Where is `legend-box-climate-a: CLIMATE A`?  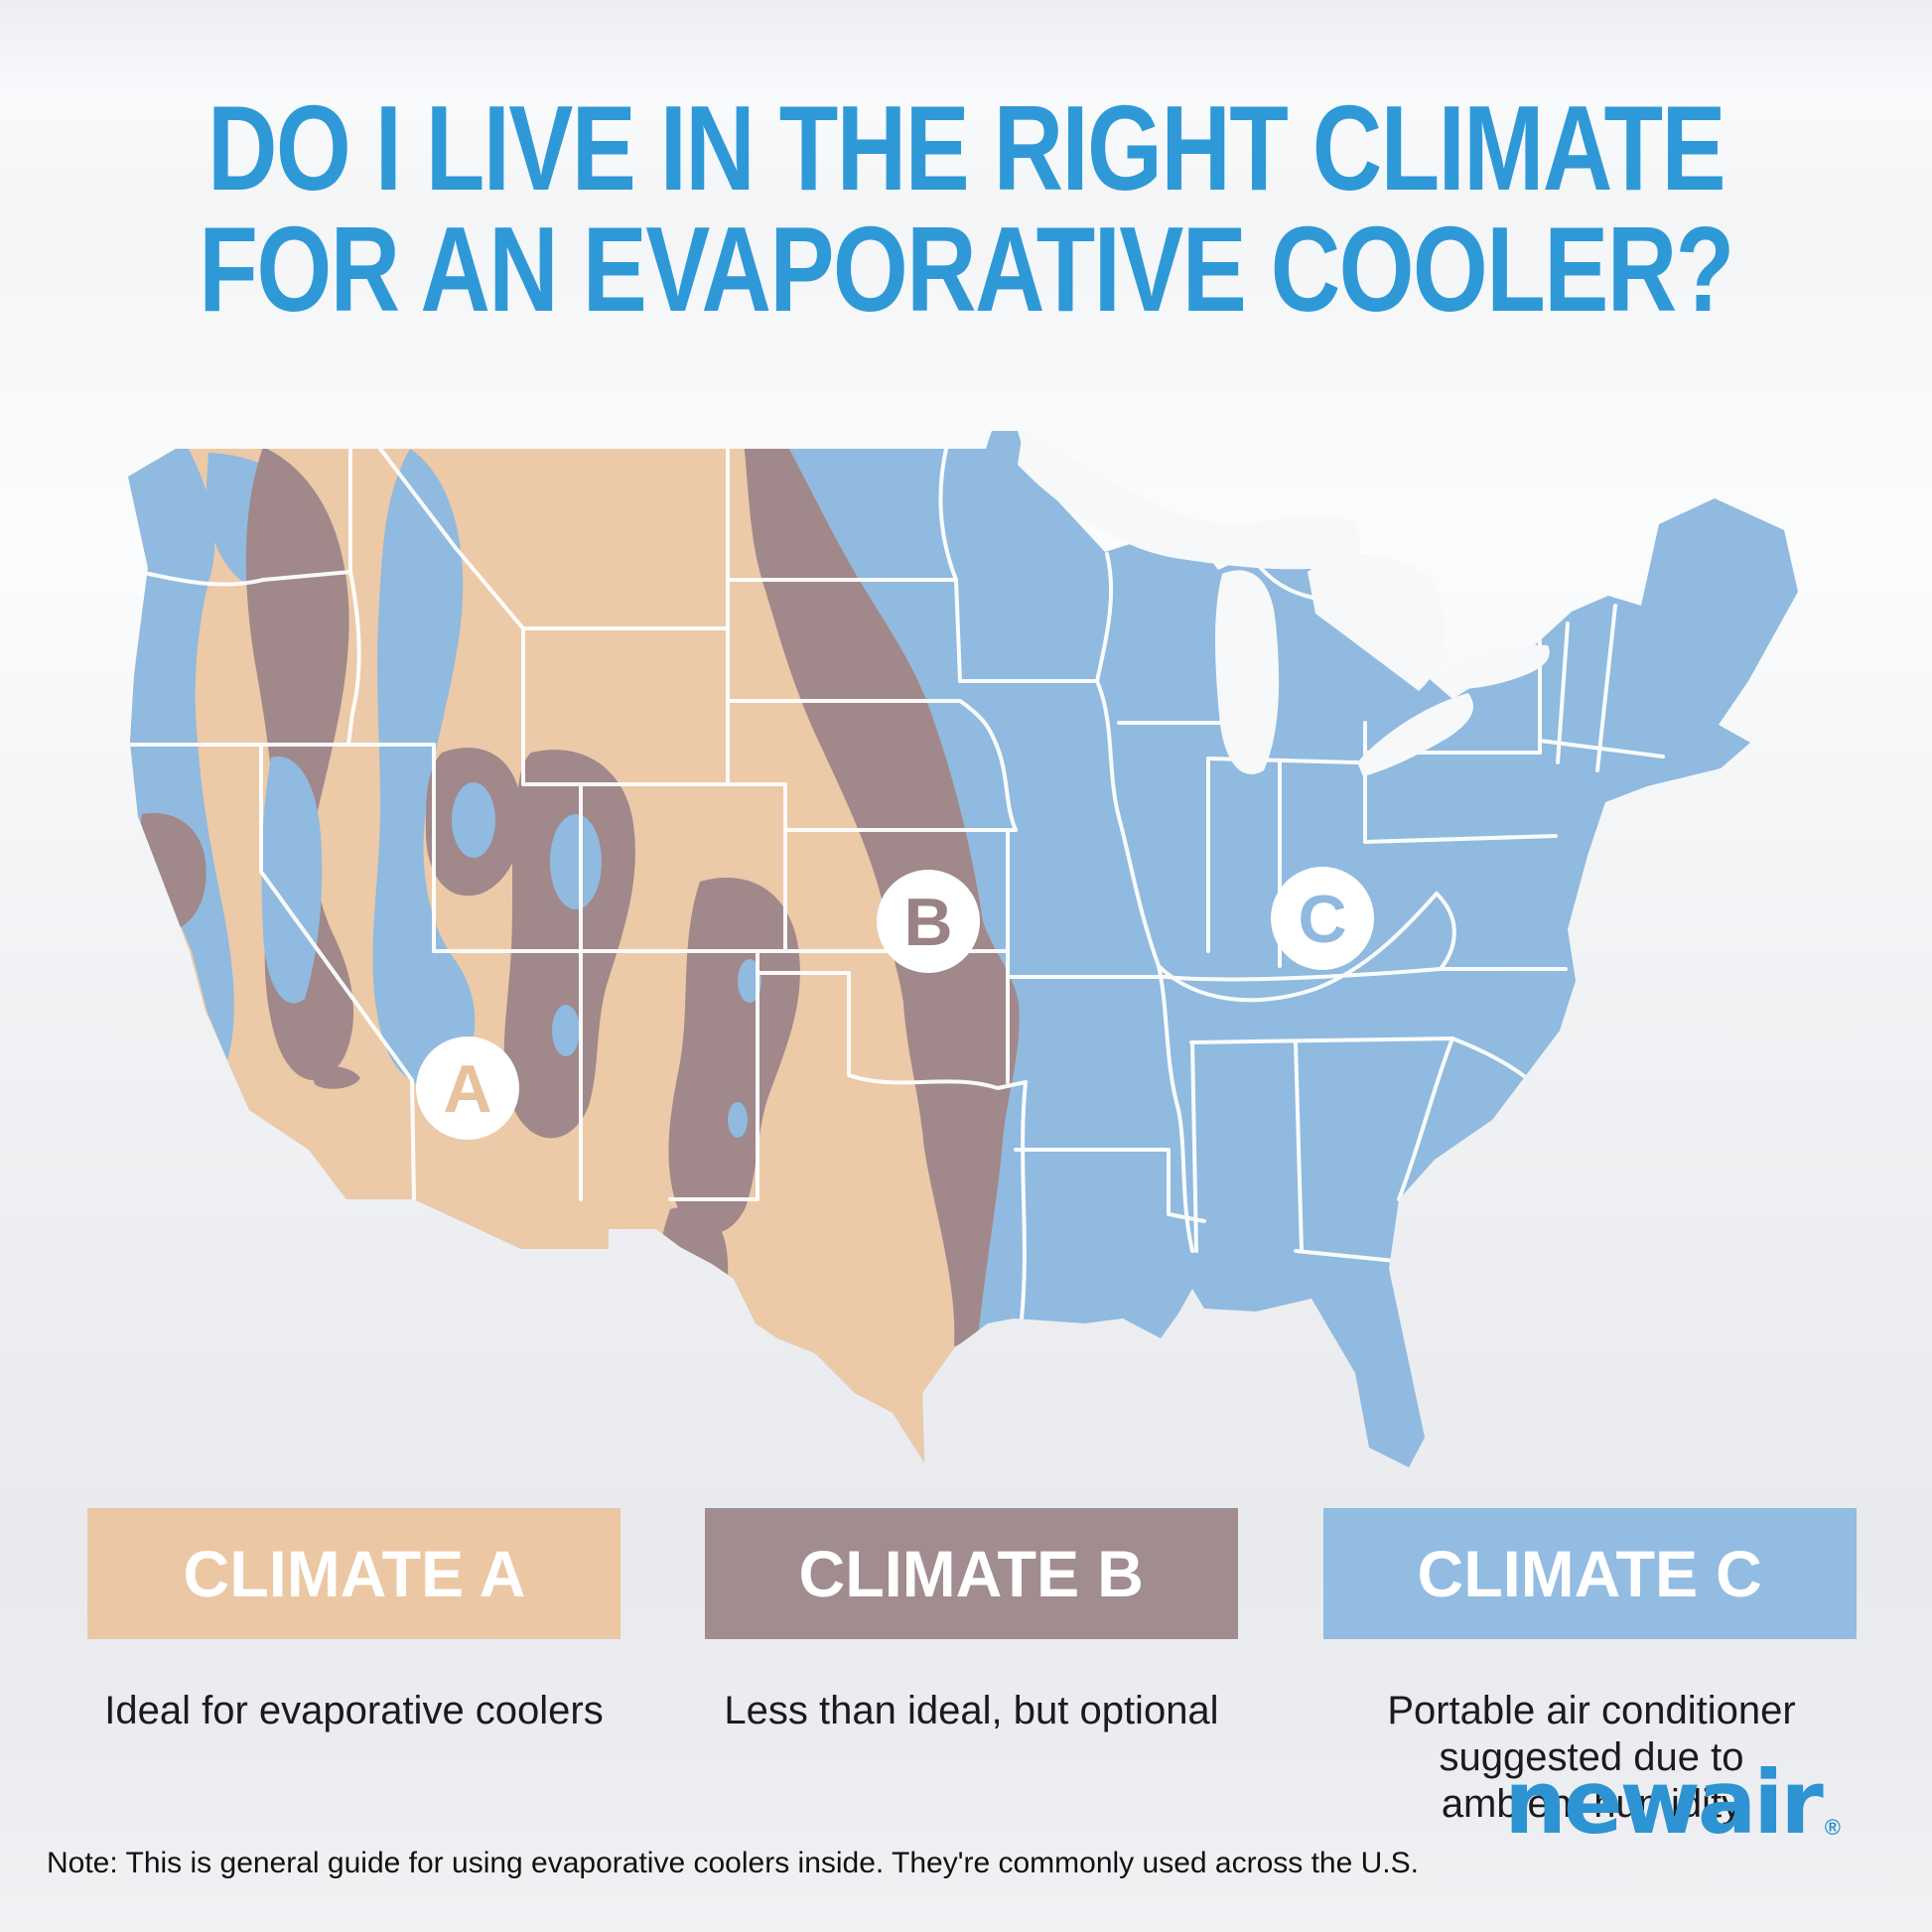
legend-box-climate-a: CLIMATE A is located at coordinates (354, 1573).